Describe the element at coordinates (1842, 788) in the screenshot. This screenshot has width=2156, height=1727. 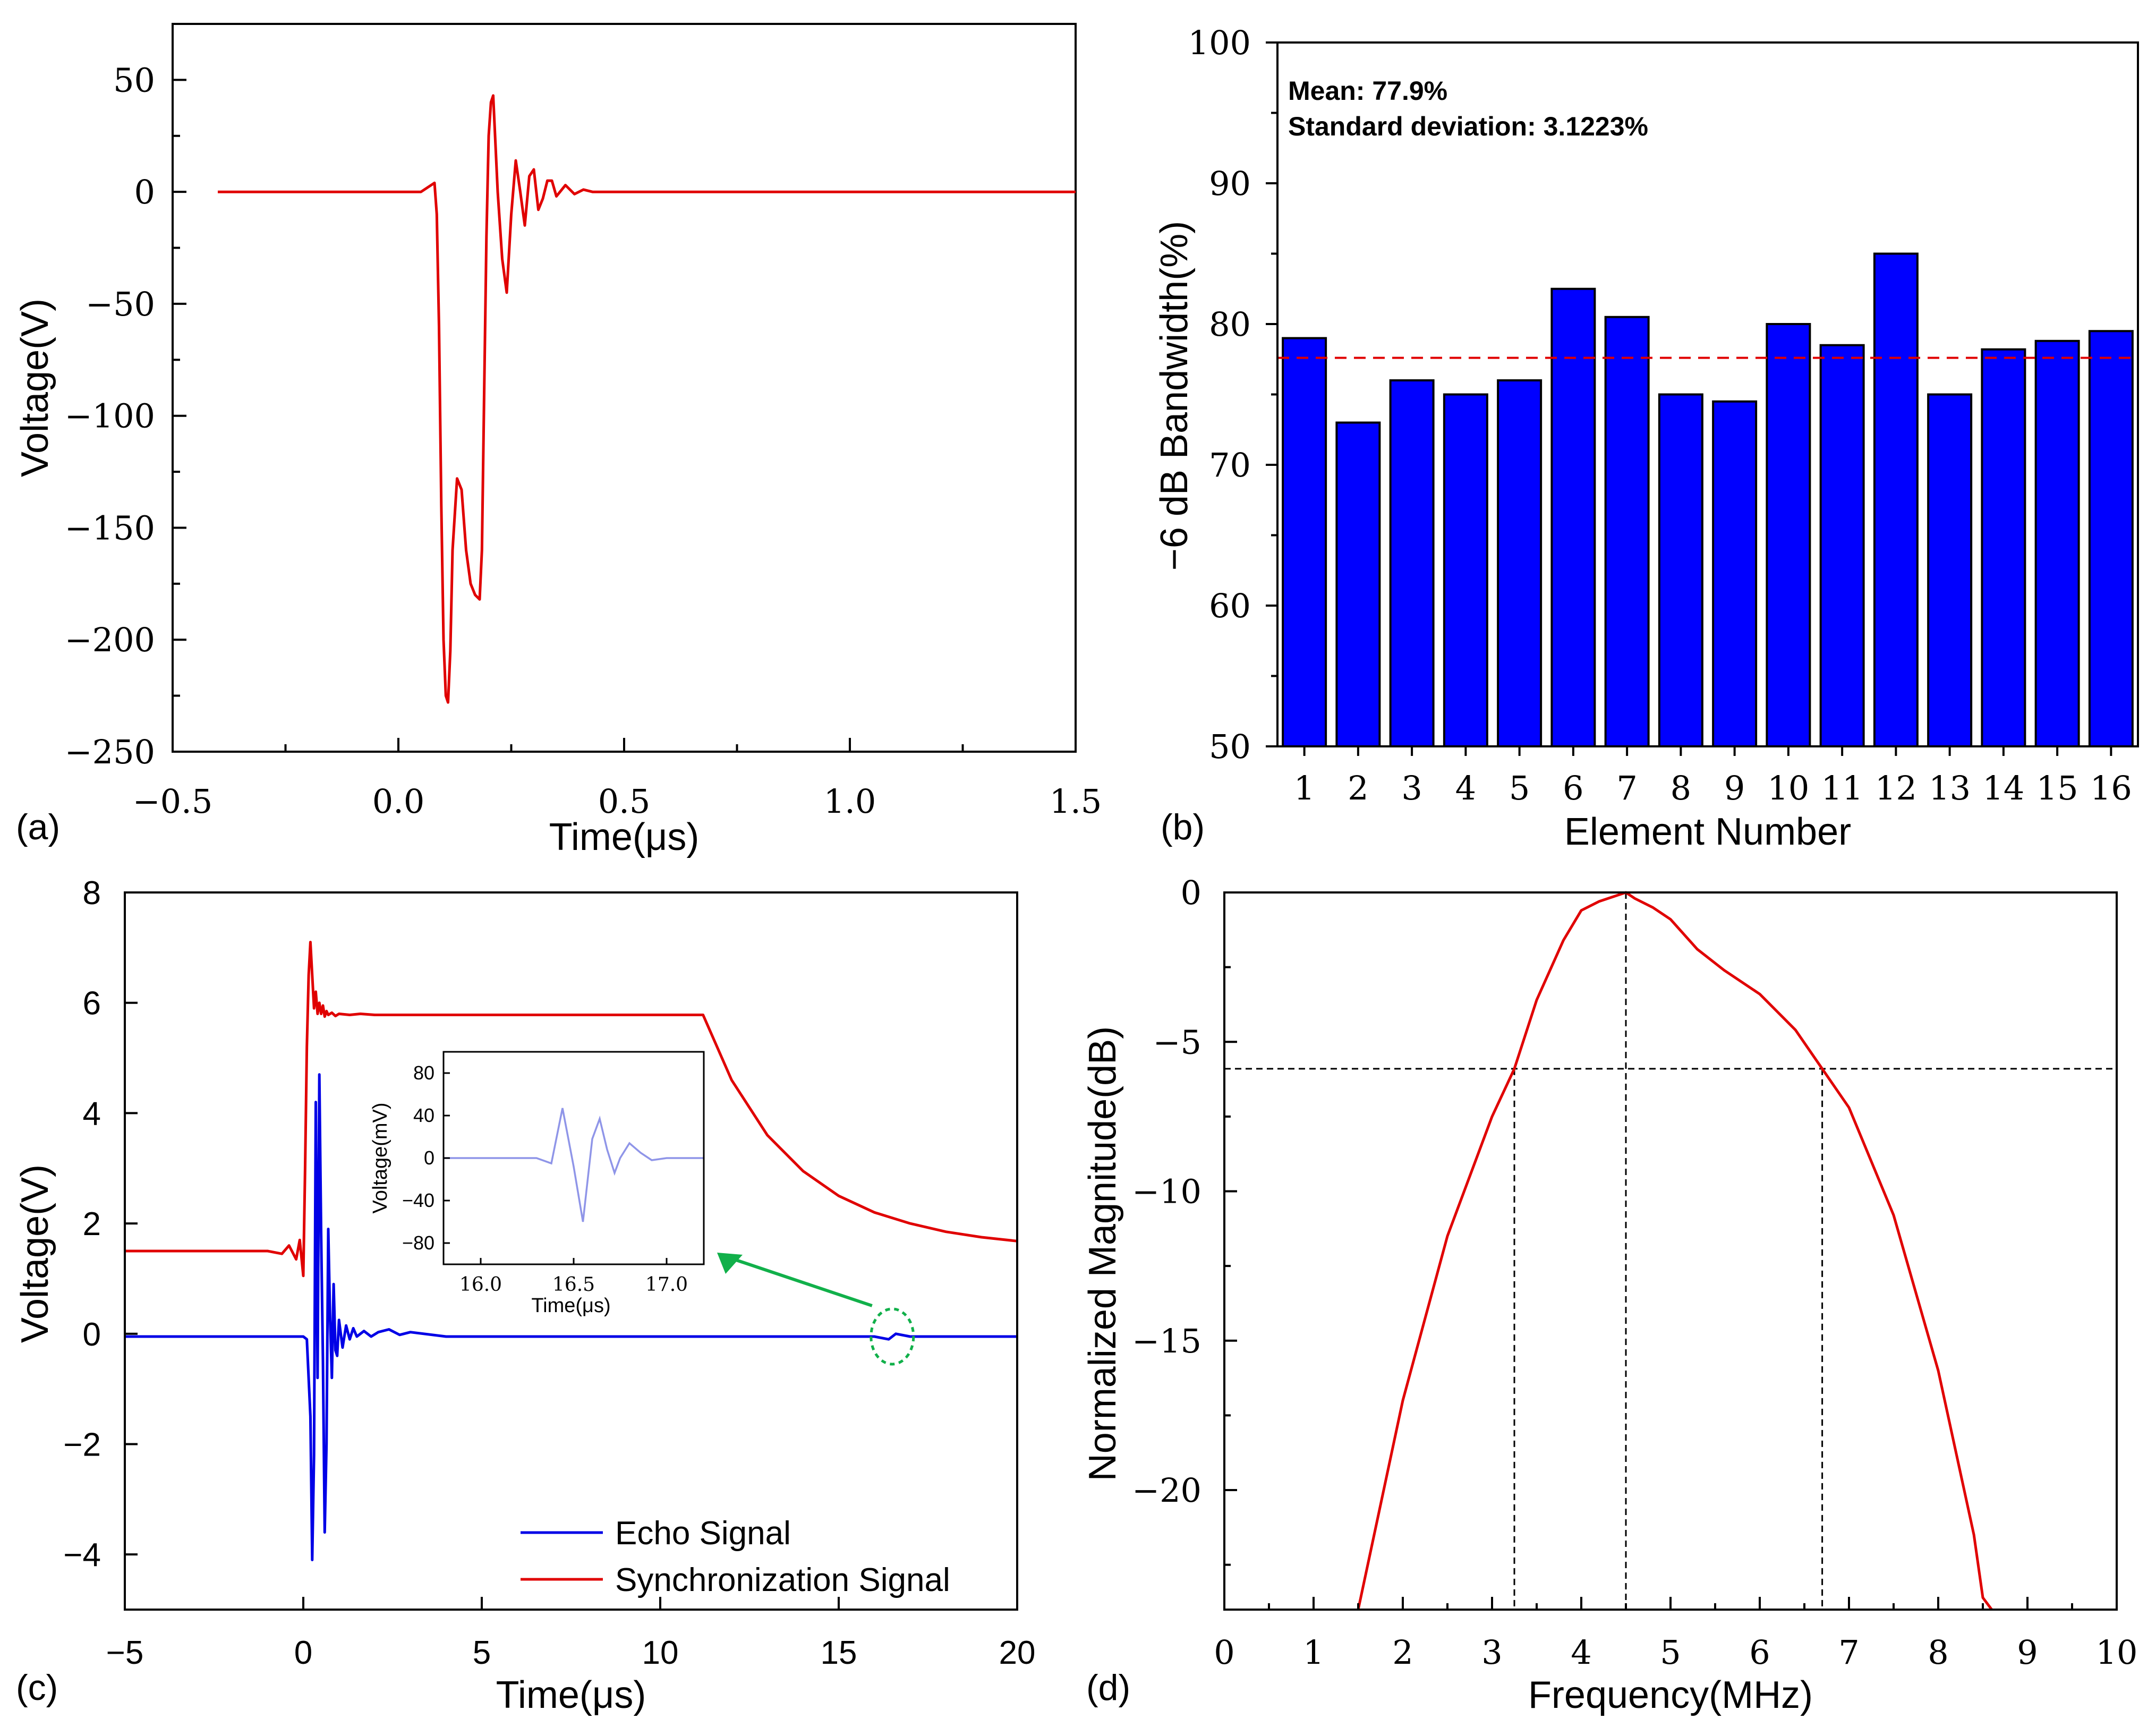
I see `x-tick-label: 11` at that location.